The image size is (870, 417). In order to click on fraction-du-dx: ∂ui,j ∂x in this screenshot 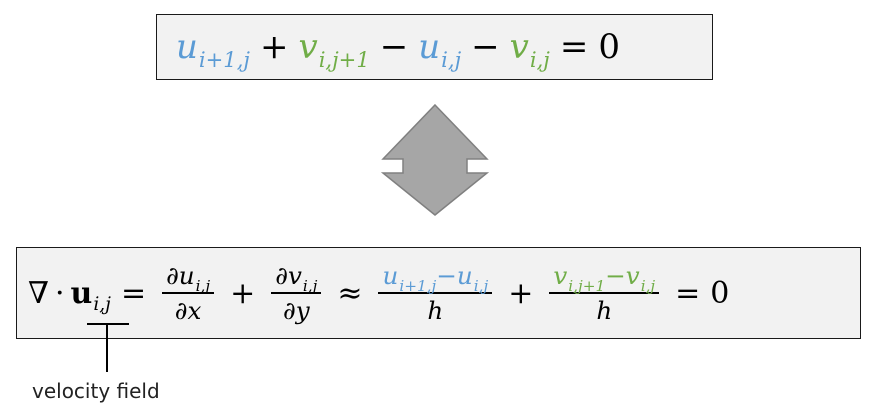, I will do `click(188, 293)`.